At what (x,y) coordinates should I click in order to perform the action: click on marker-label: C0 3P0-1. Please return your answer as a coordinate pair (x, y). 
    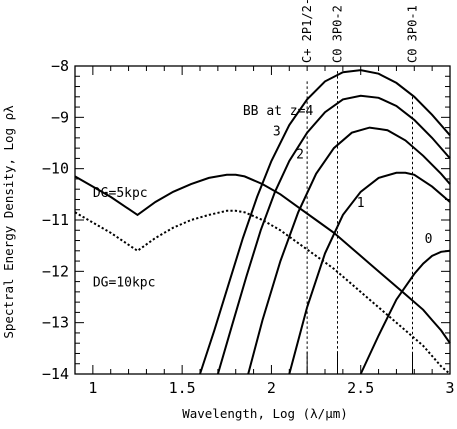
    Looking at the image, I should click on (413, 34).